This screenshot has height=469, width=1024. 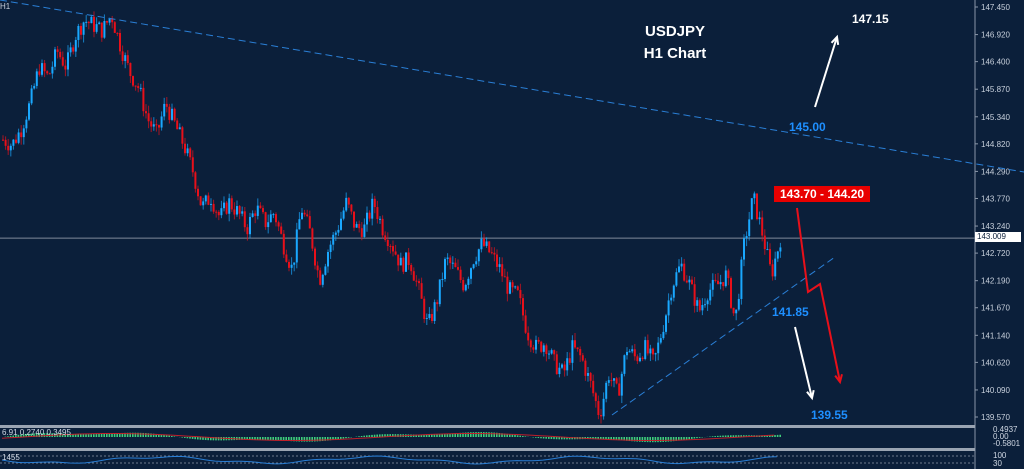 What do you see at coordinates (675, 31) in the screenshot?
I see `symbol-label: USDJPY` at bounding box center [675, 31].